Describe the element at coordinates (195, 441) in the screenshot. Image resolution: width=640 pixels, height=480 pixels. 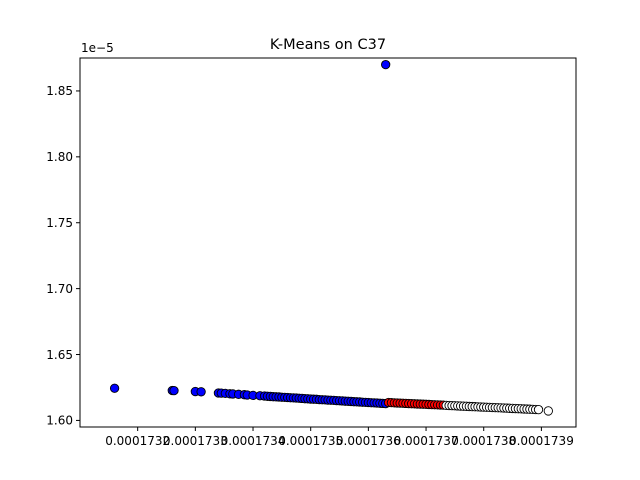
I see `x-tick-label: 0.0001733` at that location.